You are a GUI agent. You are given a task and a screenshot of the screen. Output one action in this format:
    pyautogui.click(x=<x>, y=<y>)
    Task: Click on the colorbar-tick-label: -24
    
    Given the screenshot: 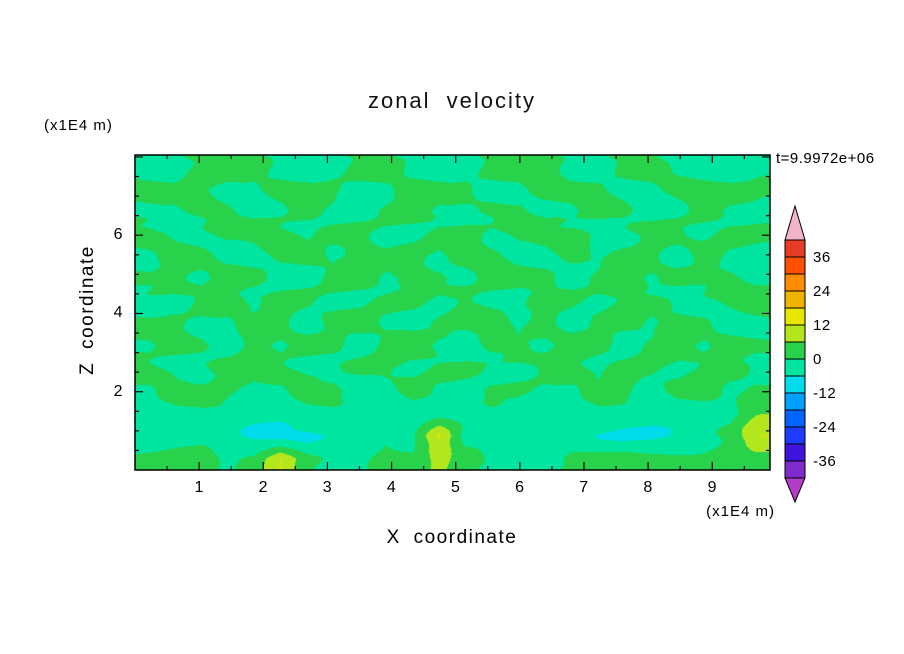 What is the action you would take?
    pyautogui.click(x=825, y=427)
    